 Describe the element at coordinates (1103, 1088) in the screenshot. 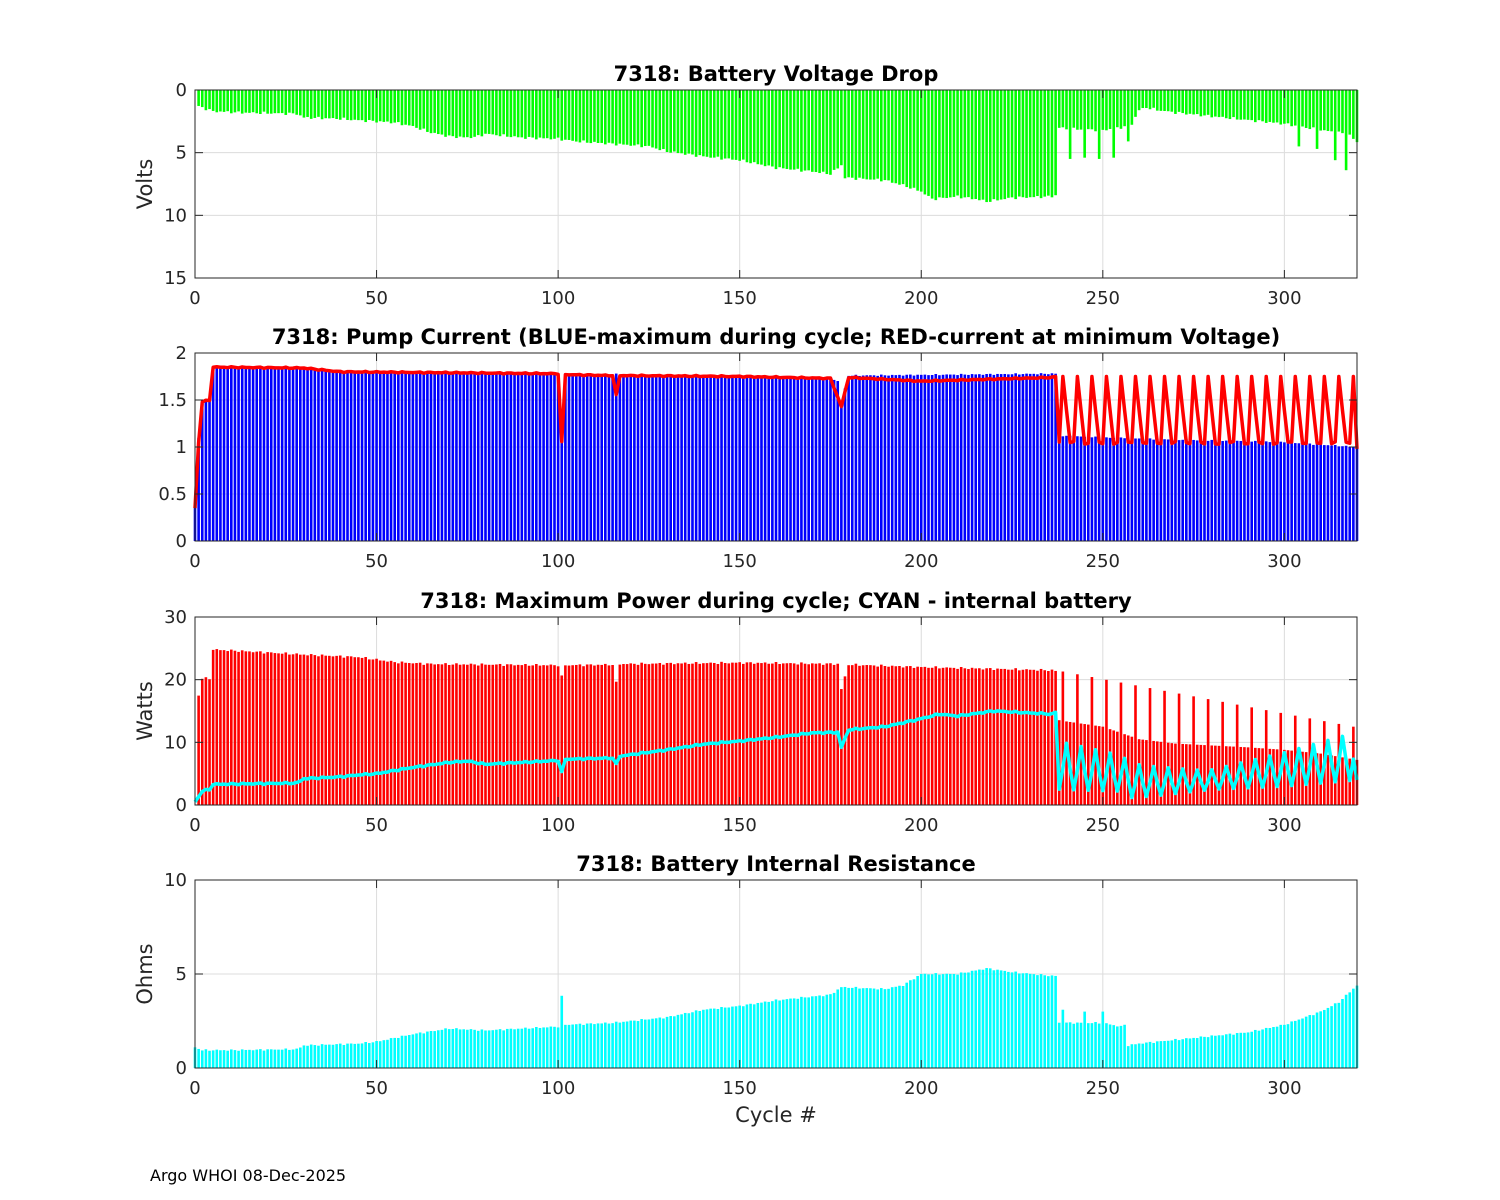

I see `x-tick-label: 250` at that location.